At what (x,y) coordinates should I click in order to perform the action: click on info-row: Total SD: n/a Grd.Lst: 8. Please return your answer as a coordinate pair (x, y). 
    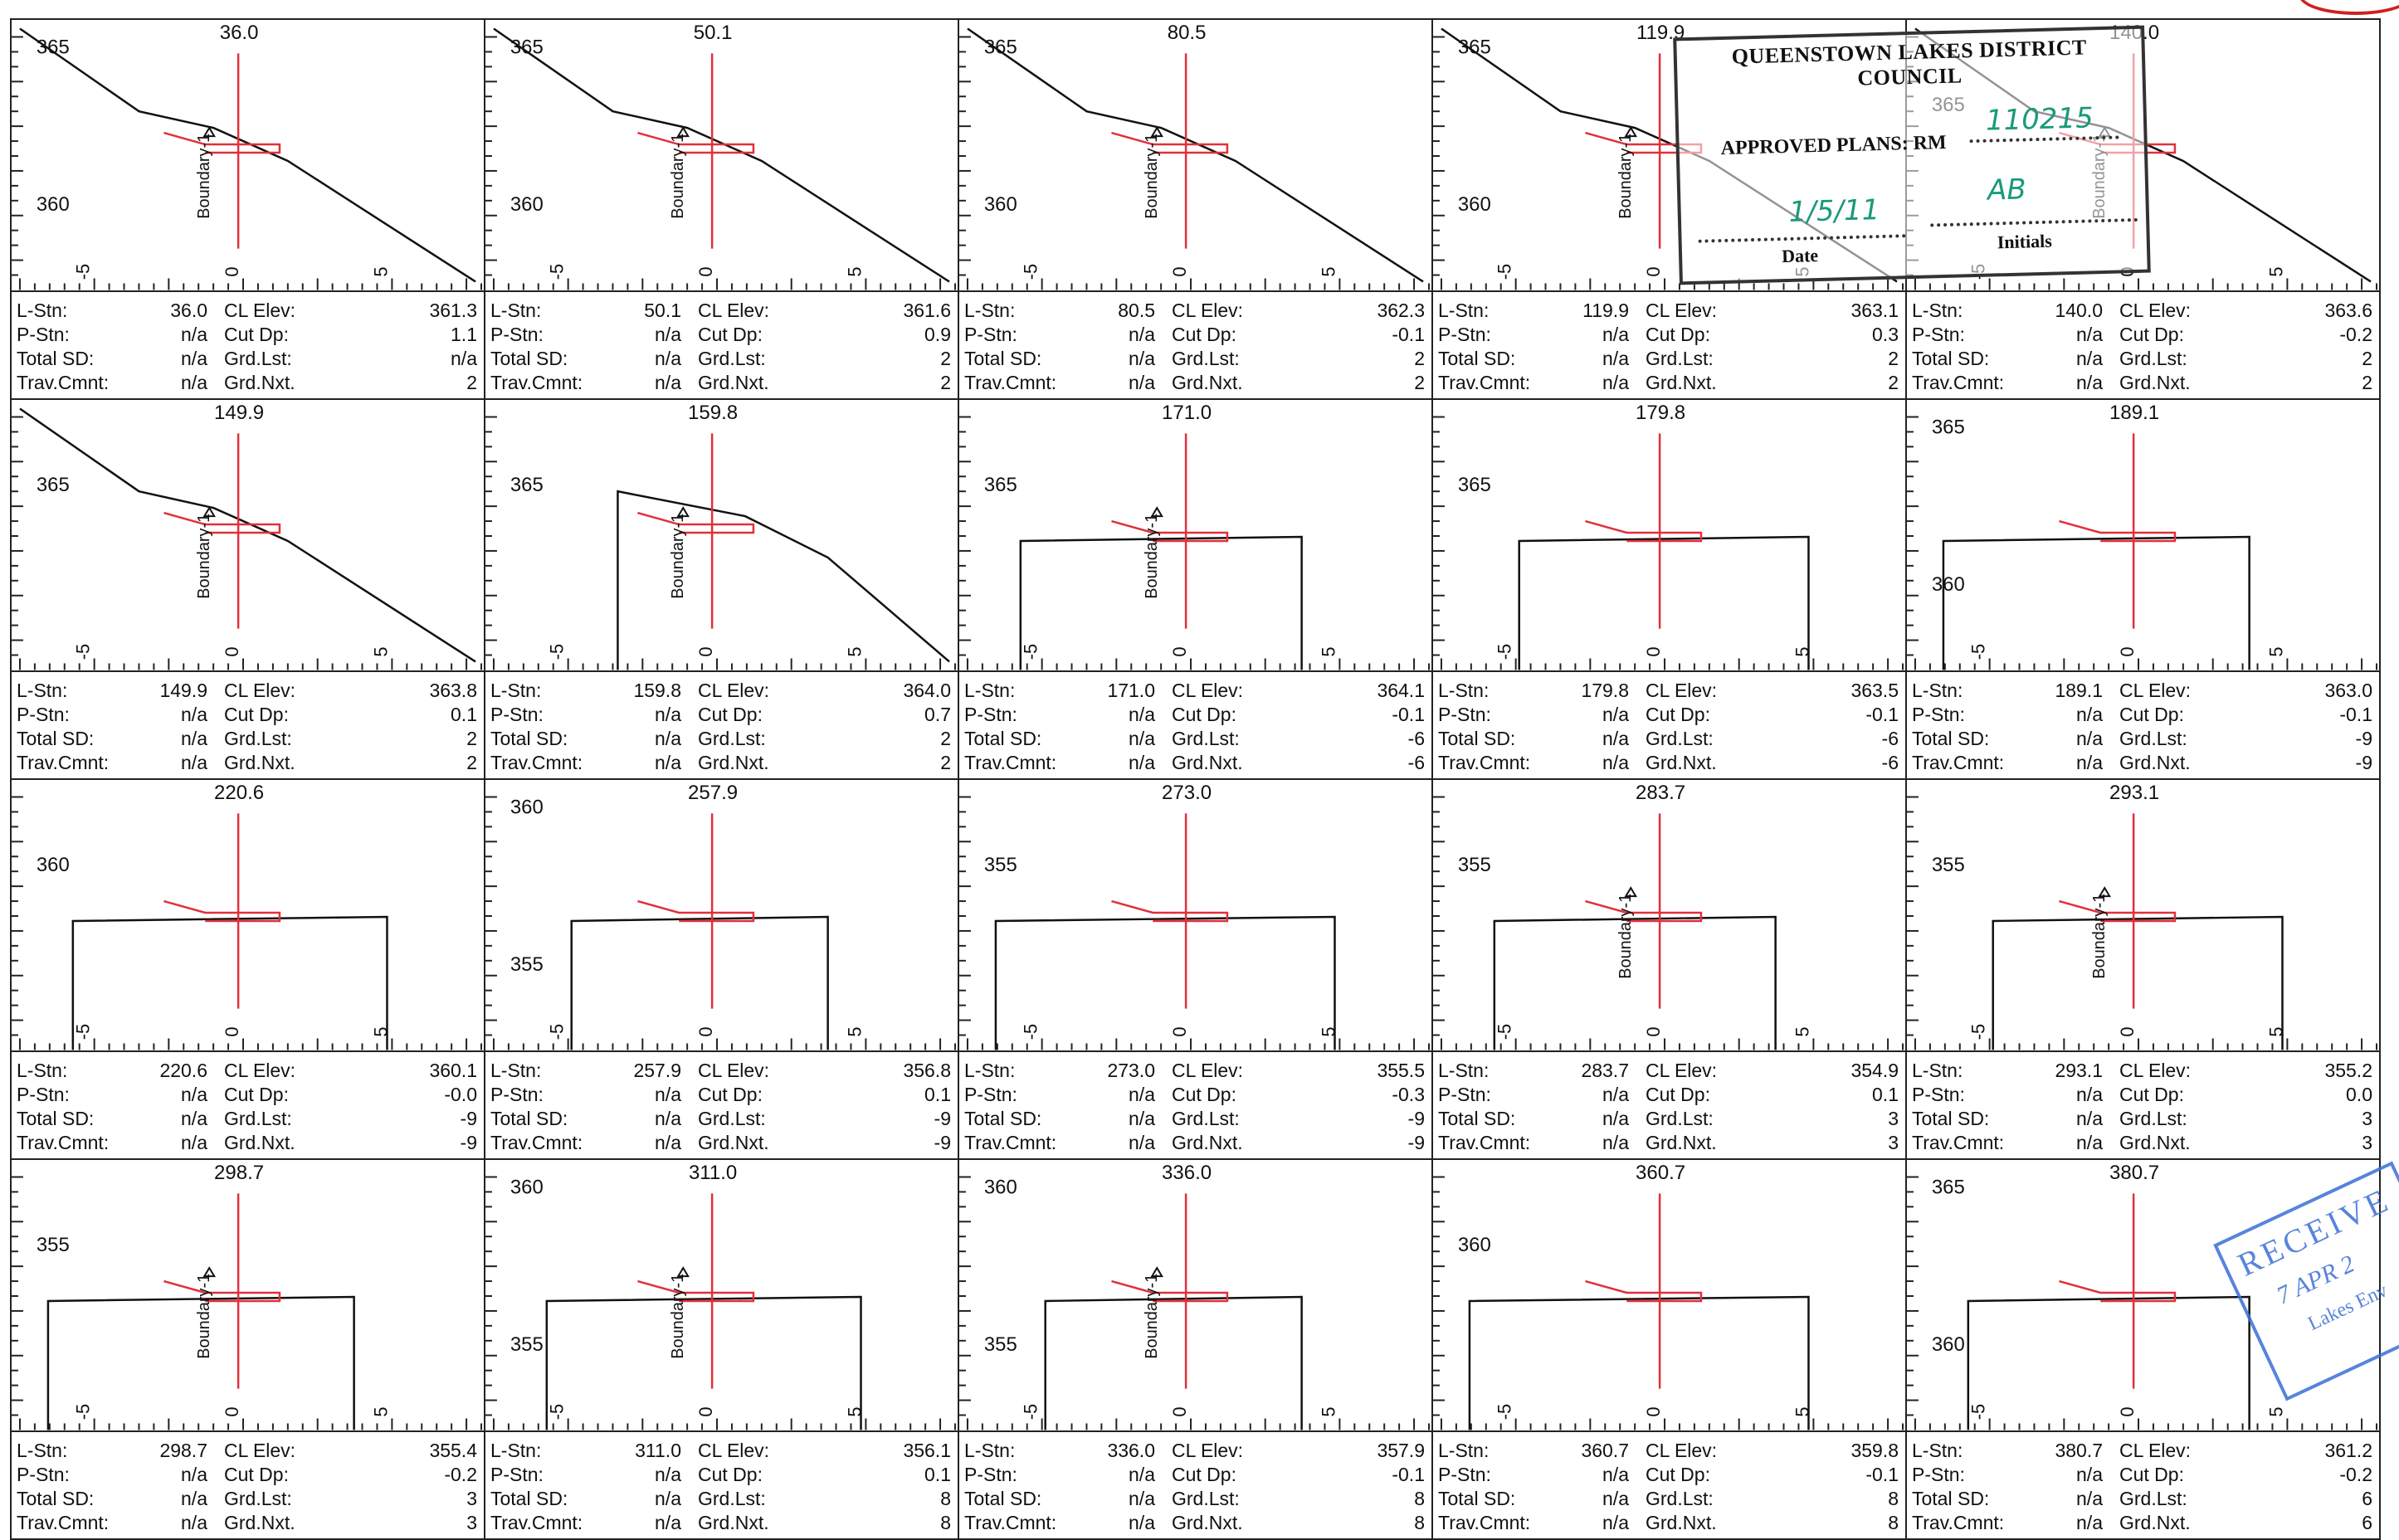
    Looking at the image, I should click on (1669, 1498).